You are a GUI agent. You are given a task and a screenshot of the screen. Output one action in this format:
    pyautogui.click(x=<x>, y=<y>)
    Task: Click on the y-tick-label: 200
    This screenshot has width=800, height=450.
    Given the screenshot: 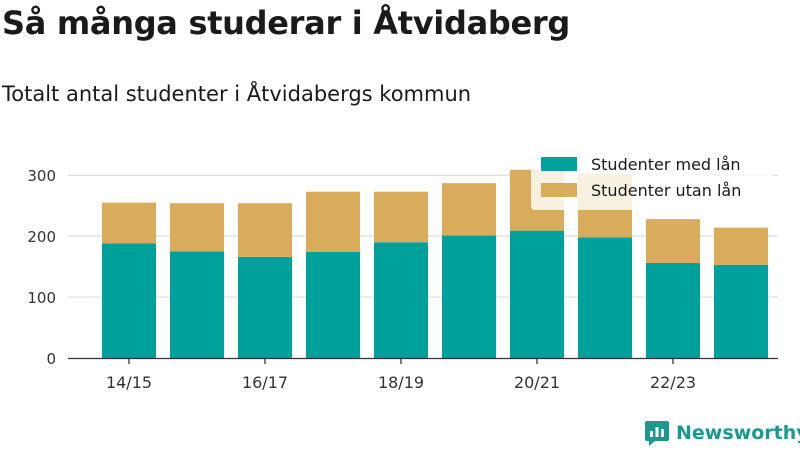 What is the action you would take?
    pyautogui.click(x=41, y=237)
    